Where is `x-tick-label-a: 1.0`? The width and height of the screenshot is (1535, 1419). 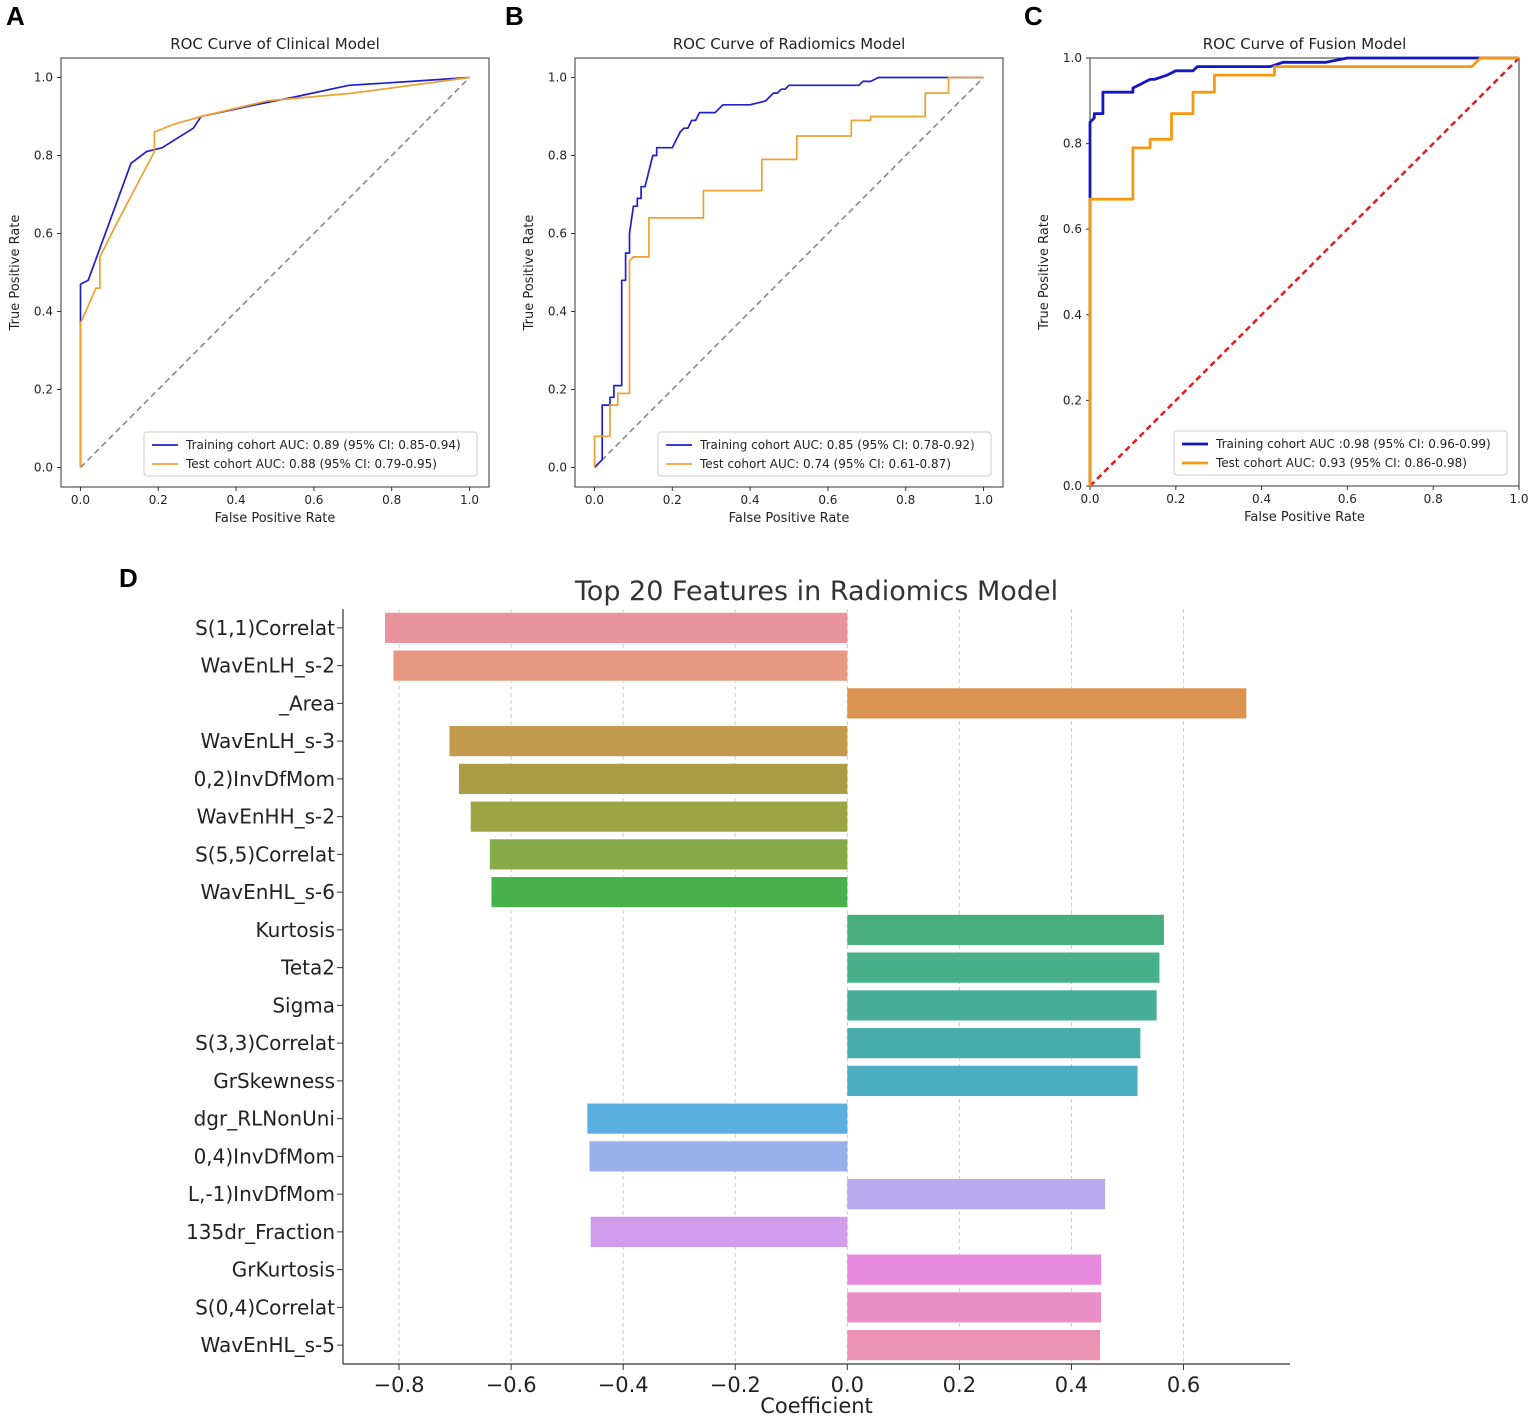 x-tick-label-a: 1.0 is located at coordinates (469, 500).